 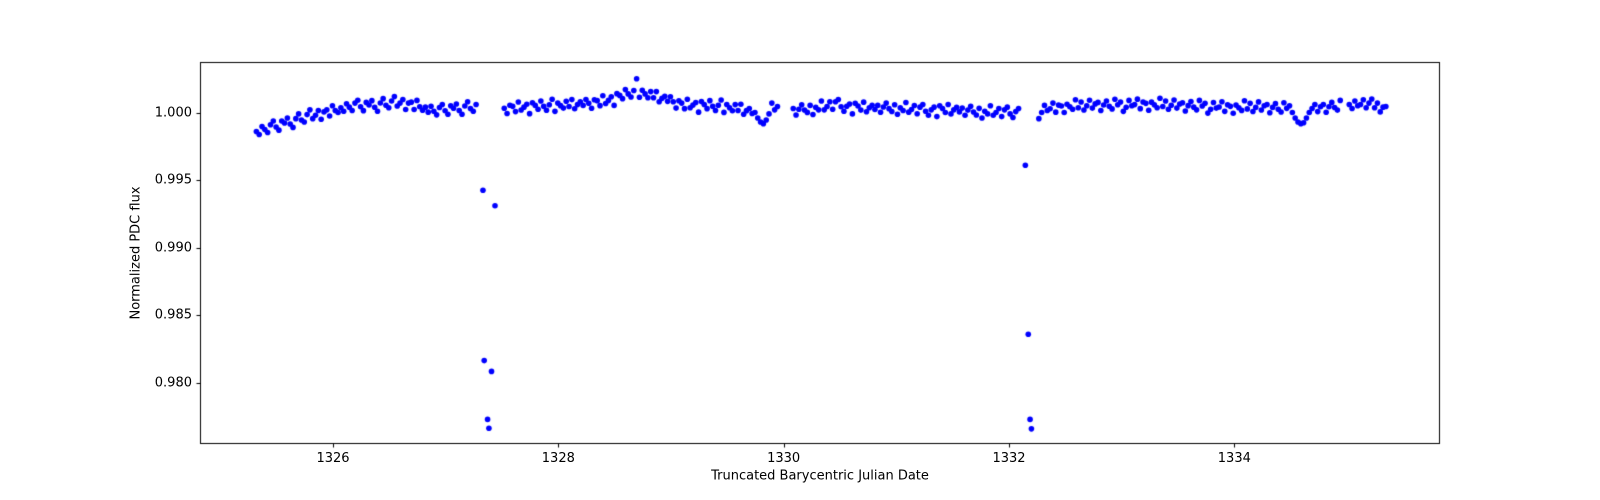 I want to click on x-tick-label: 1334, so click(x=1234, y=458).